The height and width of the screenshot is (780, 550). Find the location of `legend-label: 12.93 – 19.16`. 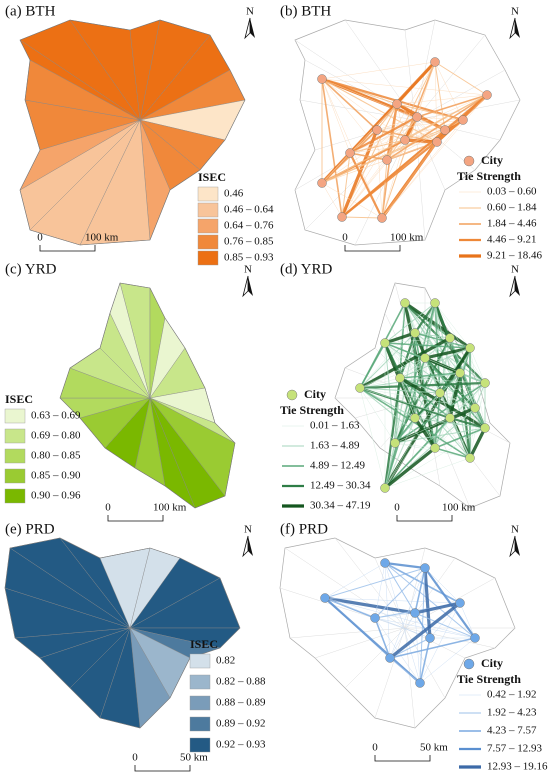

legend-label: 12.93 – 19.16 is located at coordinates (517, 767).